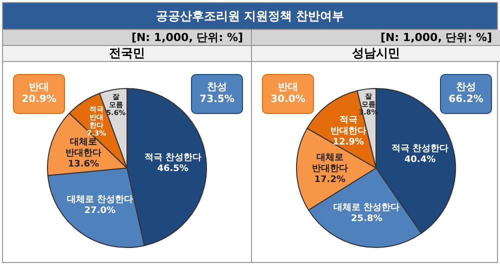 The height and width of the screenshot is (271, 500). I want to click on text: 반대 30.0%, so click(288, 94).